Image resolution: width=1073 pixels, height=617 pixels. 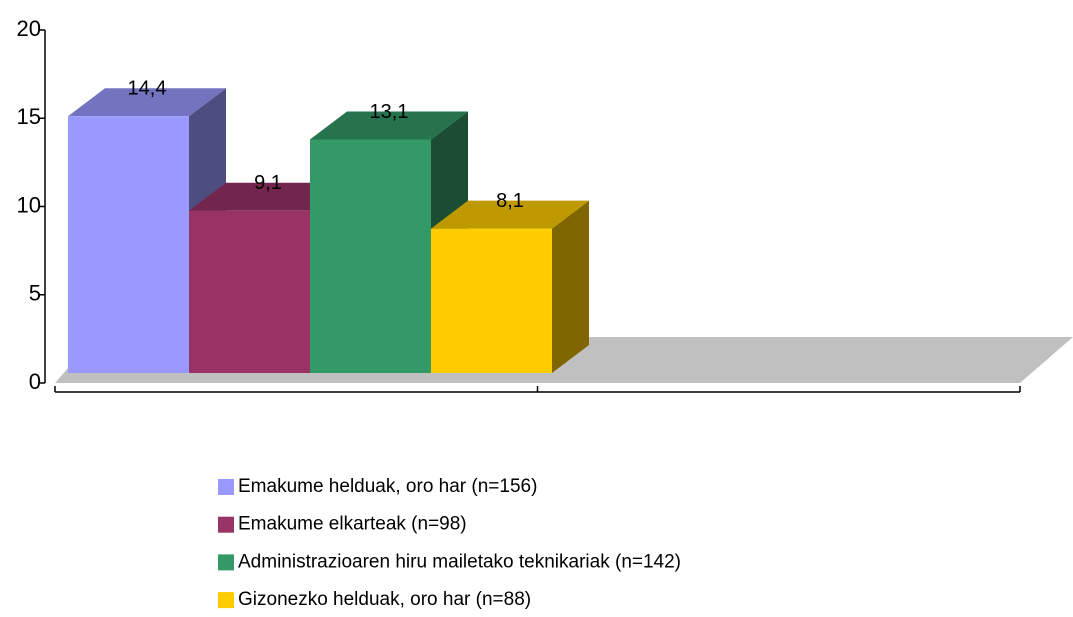 What do you see at coordinates (510, 201) in the screenshot?
I see `value-label: 8,1` at bounding box center [510, 201].